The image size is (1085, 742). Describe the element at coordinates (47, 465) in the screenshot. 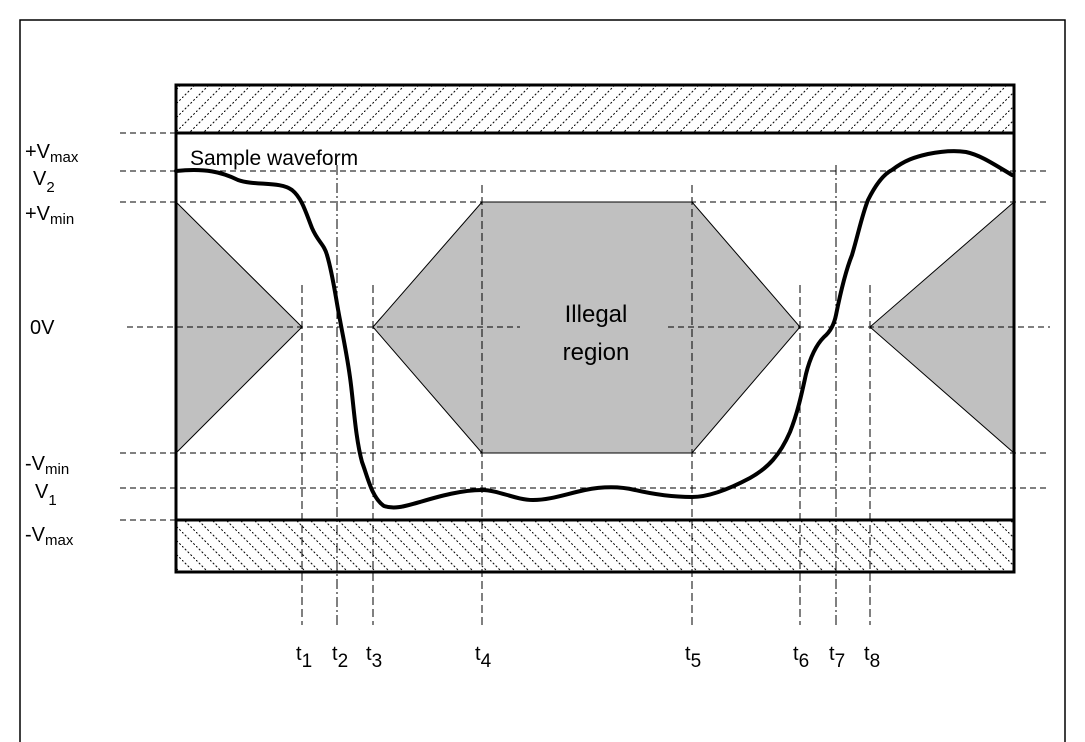

I see `label-vmin-neg: -Vmin` at that location.